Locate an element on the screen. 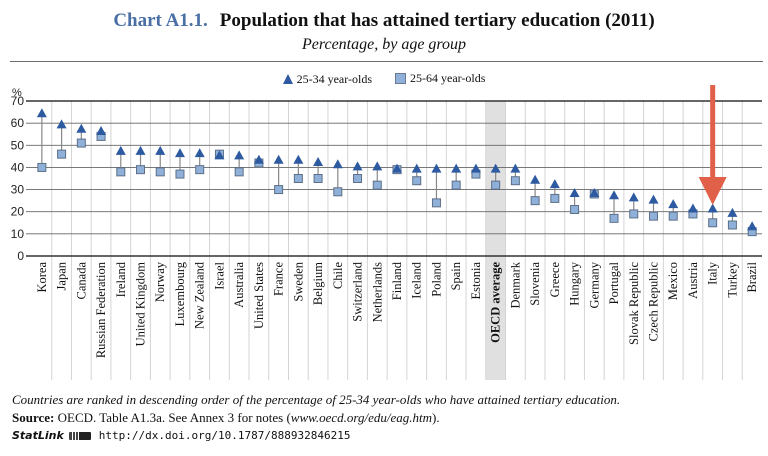 The height and width of the screenshot is (456, 768). highlight-band is located at coordinates (495, 240).